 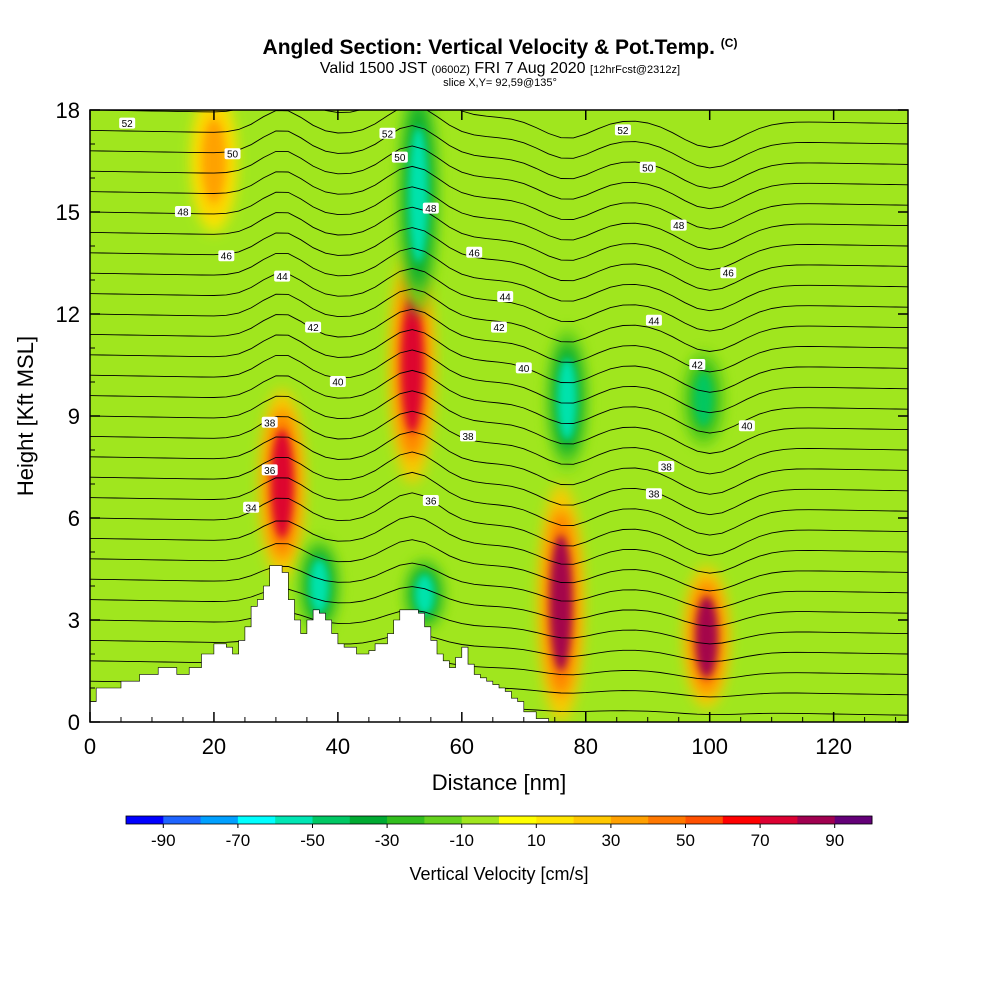 I want to click on contour-label: 42, so click(x=313, y=327).